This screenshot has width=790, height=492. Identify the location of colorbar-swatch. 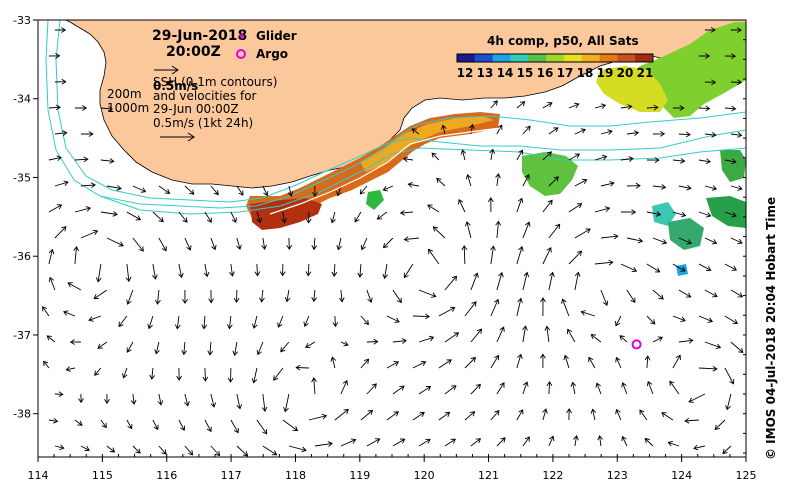
(644, 58).